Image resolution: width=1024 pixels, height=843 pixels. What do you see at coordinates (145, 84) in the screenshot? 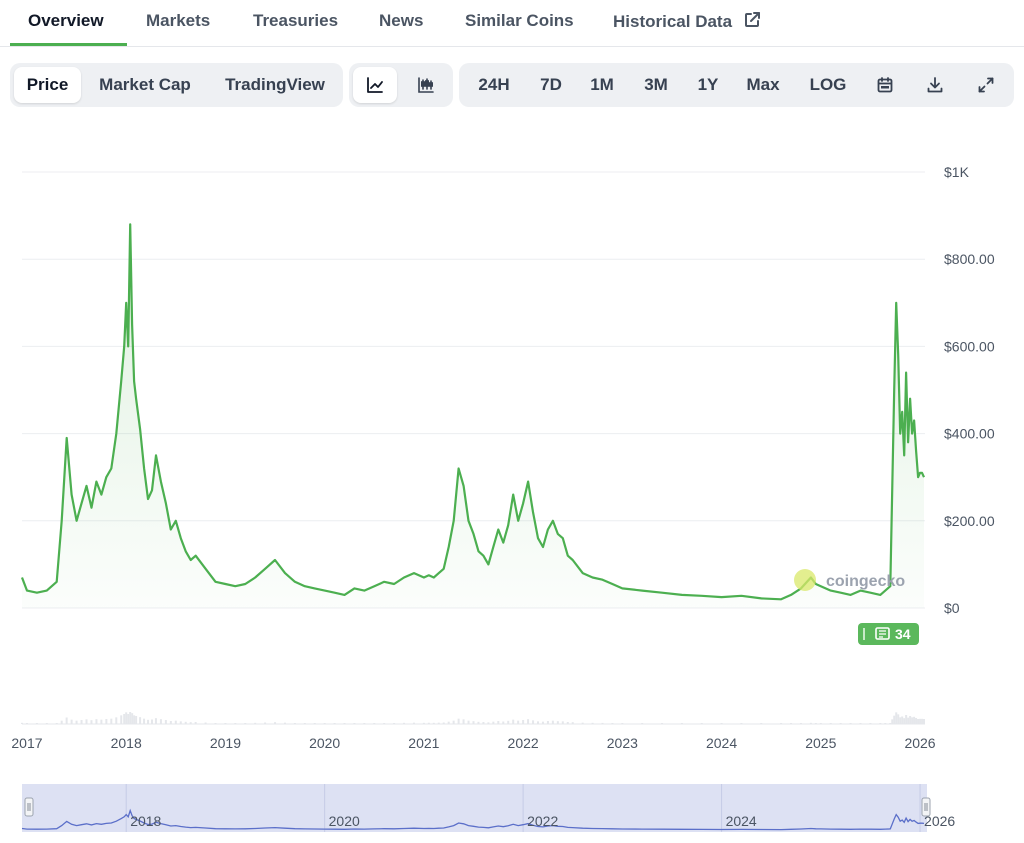
I see `market-cap-button: Market Cap` at bounding box center [145, 84].